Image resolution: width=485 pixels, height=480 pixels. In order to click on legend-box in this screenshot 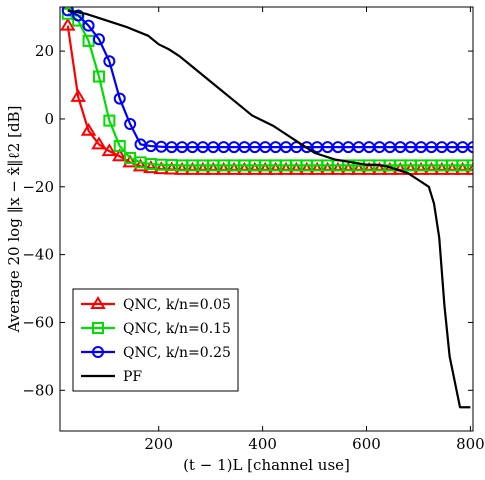, I will do `click(155, 340)`.